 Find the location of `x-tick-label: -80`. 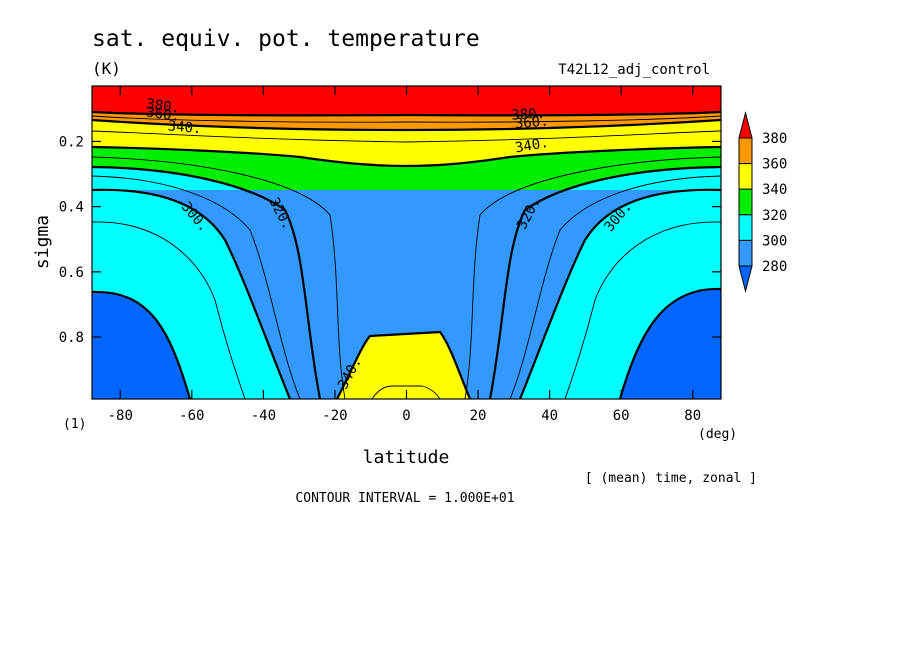

x-tick-label: -80 is located at coordinates (120, 416).